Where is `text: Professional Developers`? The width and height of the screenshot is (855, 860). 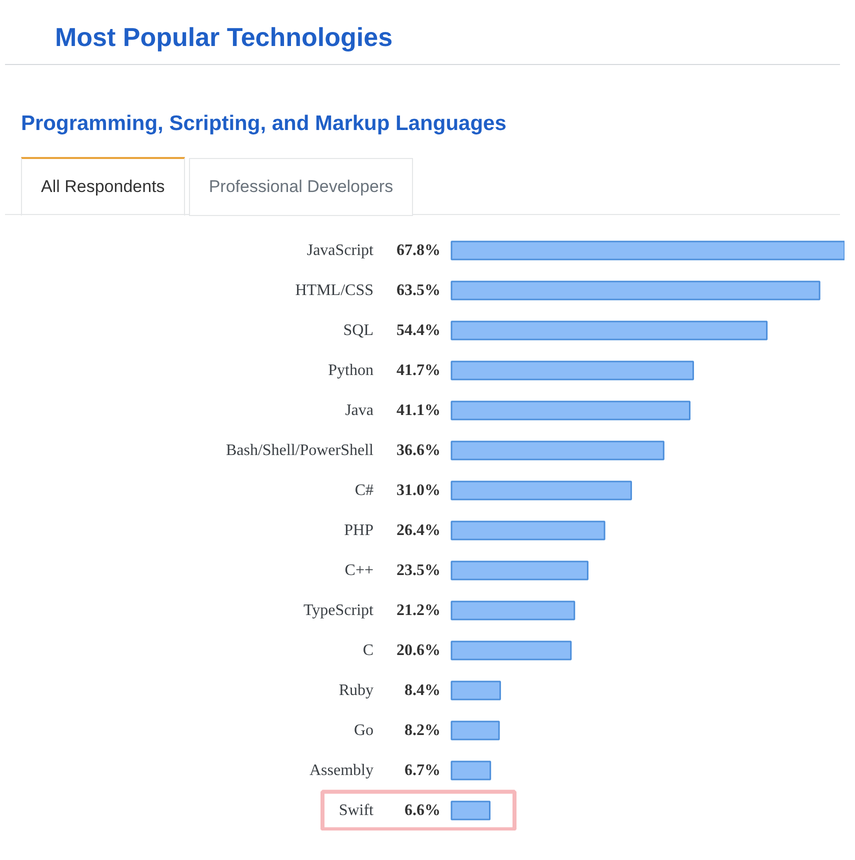
text: Professional Developers is located at coordinates (301, 187).